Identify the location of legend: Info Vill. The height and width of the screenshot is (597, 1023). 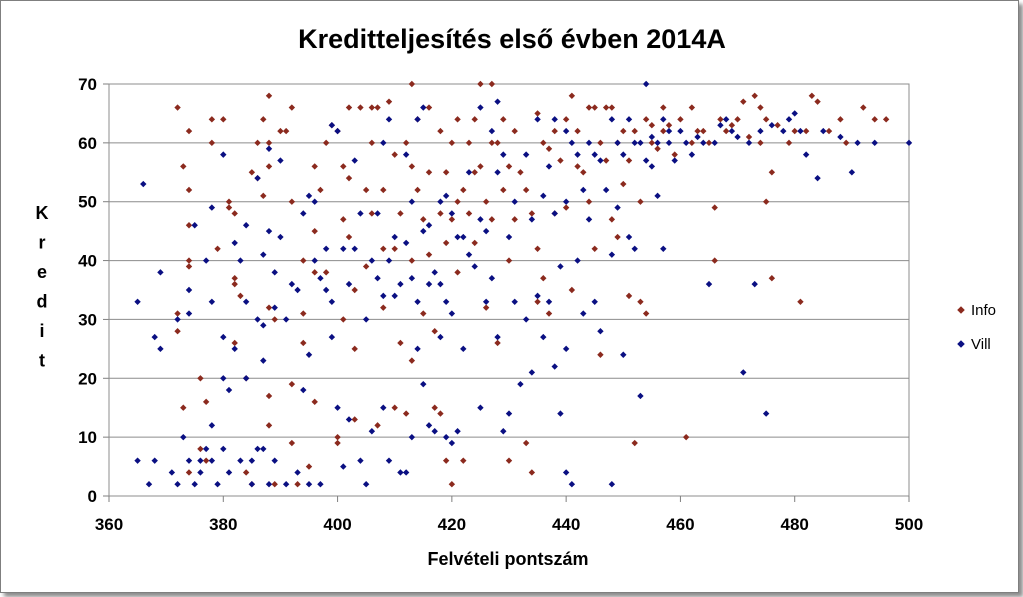
(976, 327).